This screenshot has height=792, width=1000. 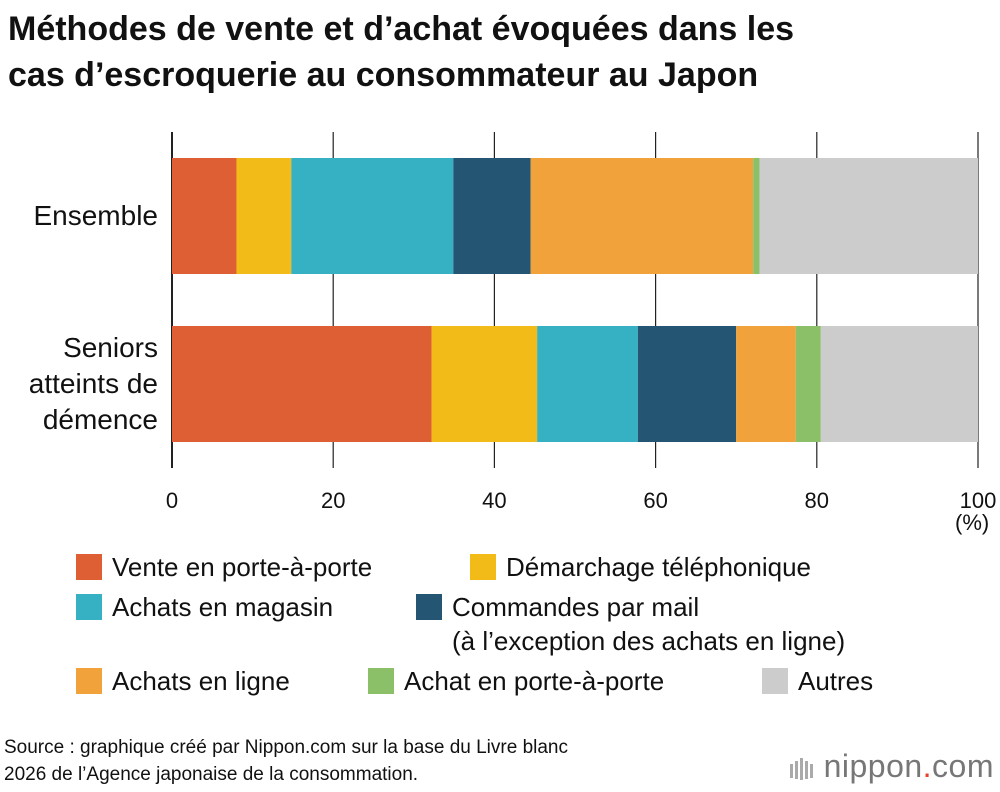 What do you see at coordinates (801, 768) in the screenshot?
I see `logo-bars-icon` at bounding box center [801, 768].